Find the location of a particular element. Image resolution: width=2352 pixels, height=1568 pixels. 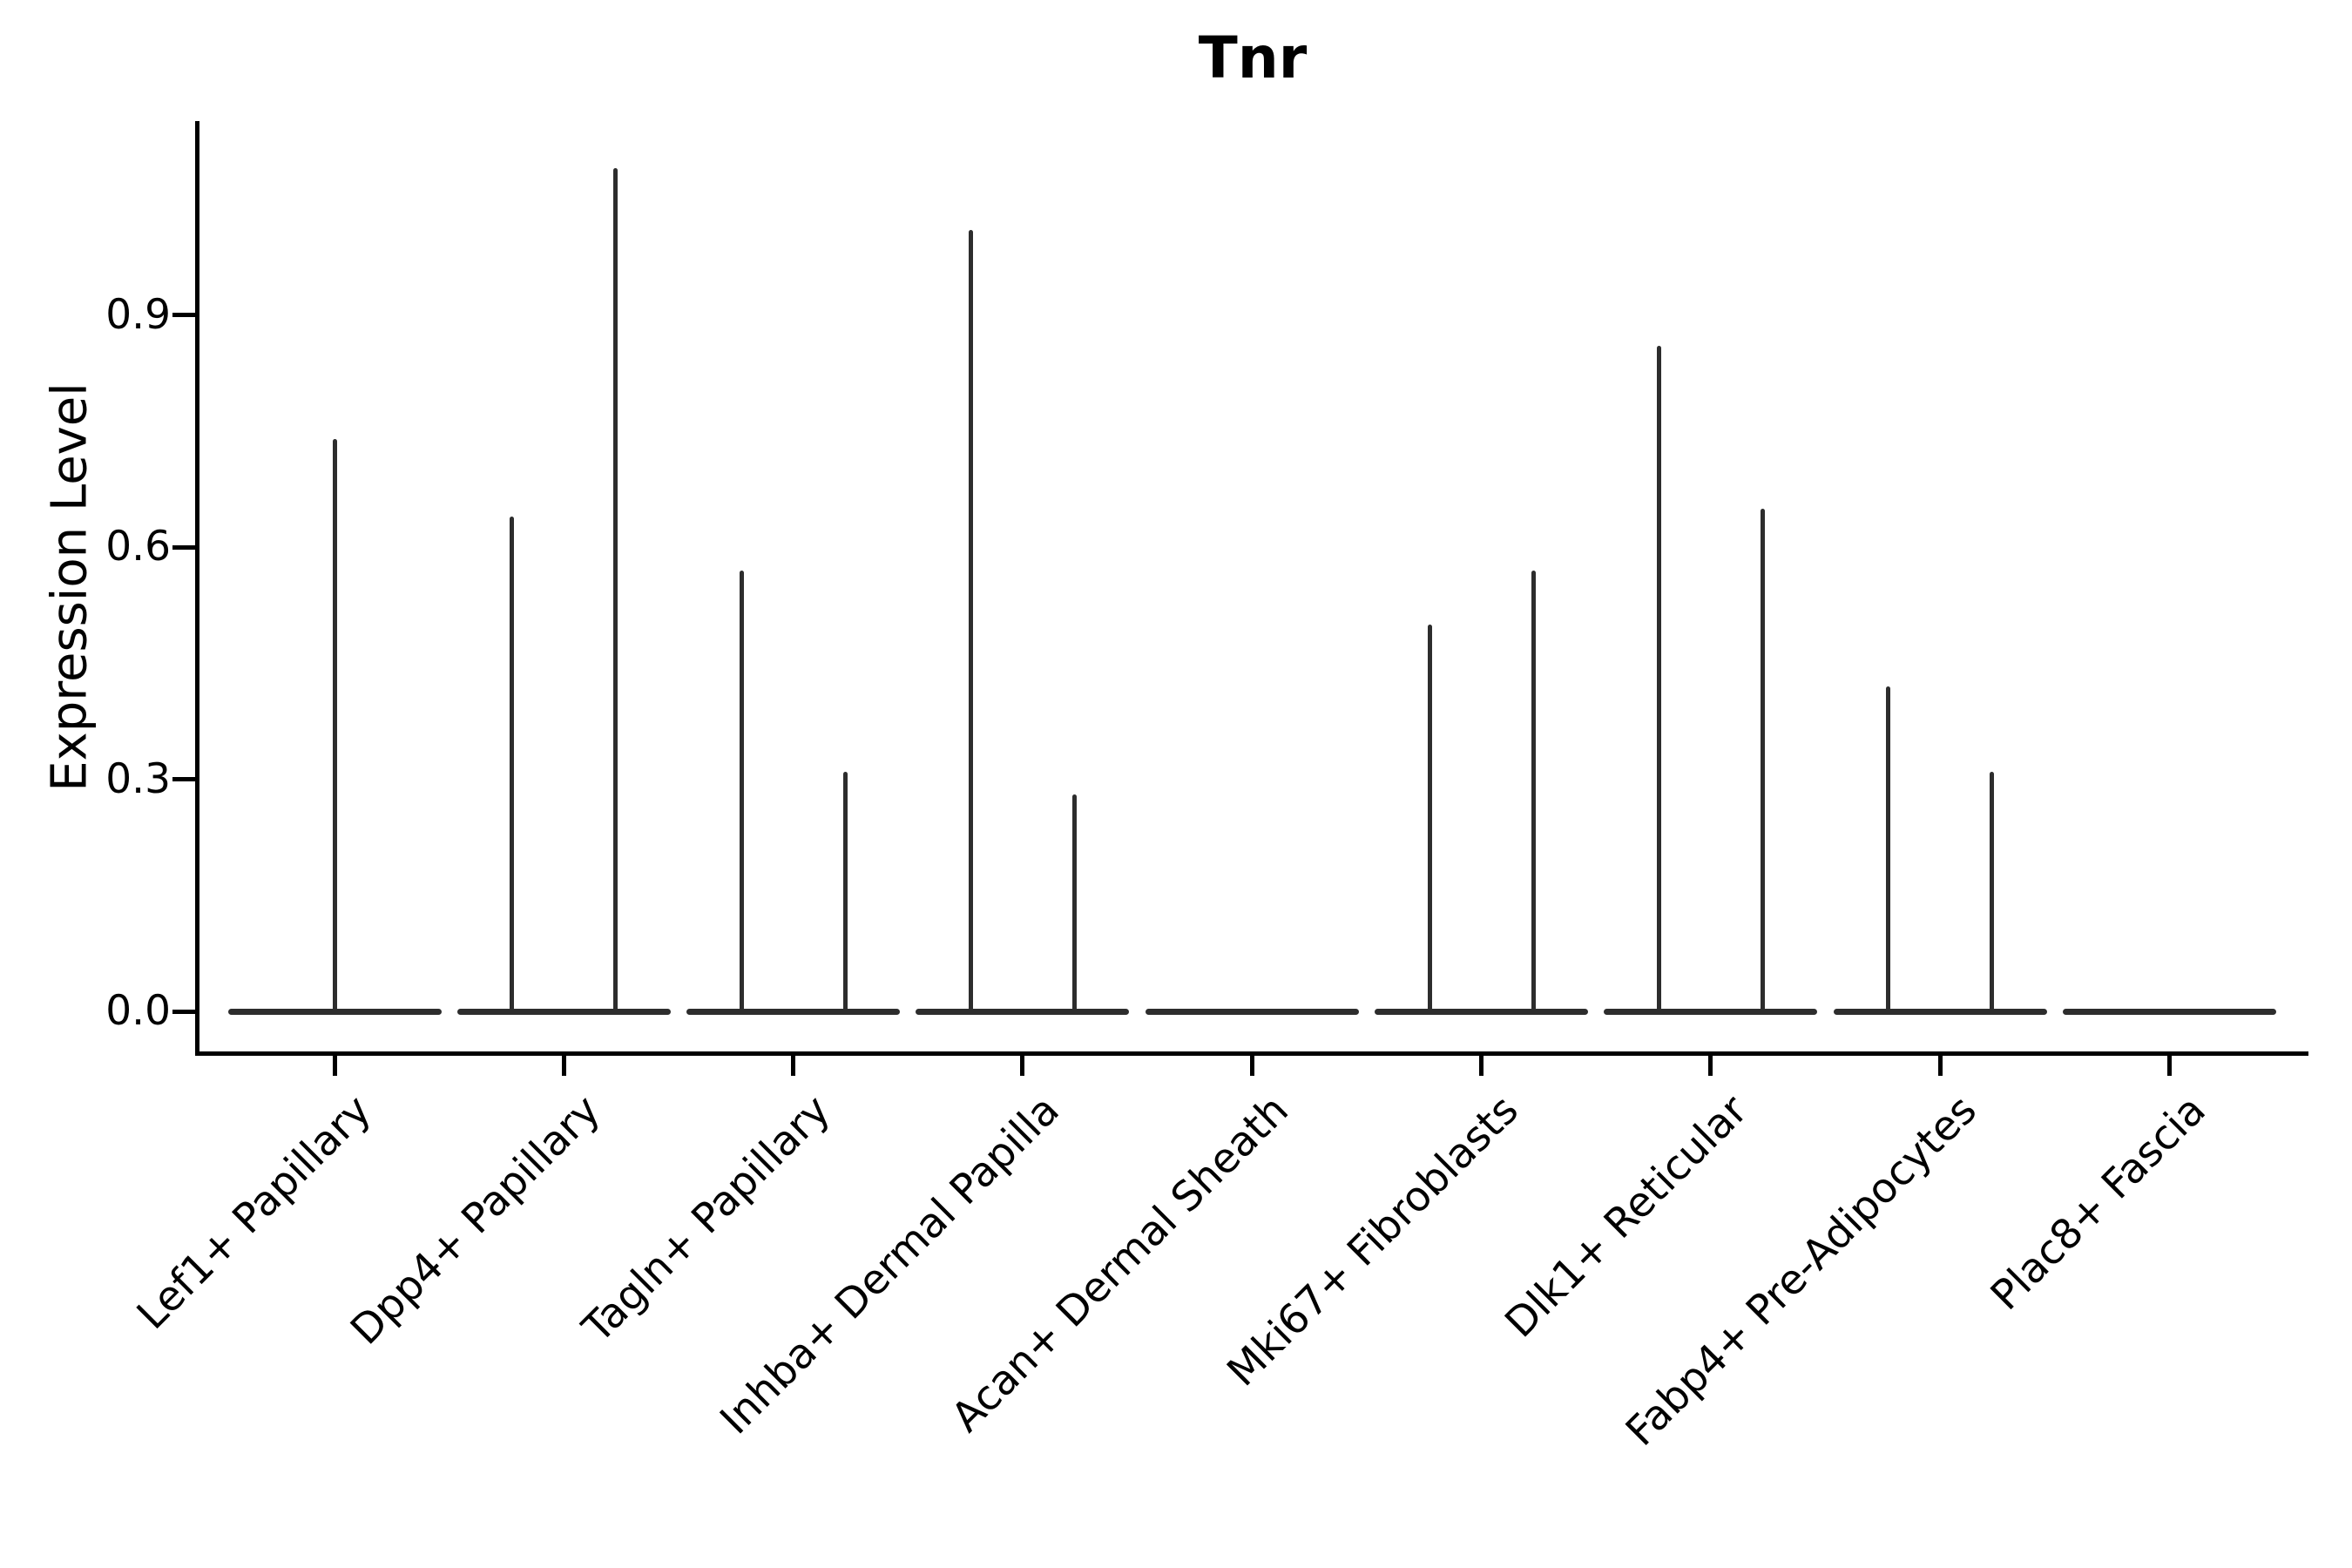

y-axis-label: Expression Level is located at coordinates (69, 587).